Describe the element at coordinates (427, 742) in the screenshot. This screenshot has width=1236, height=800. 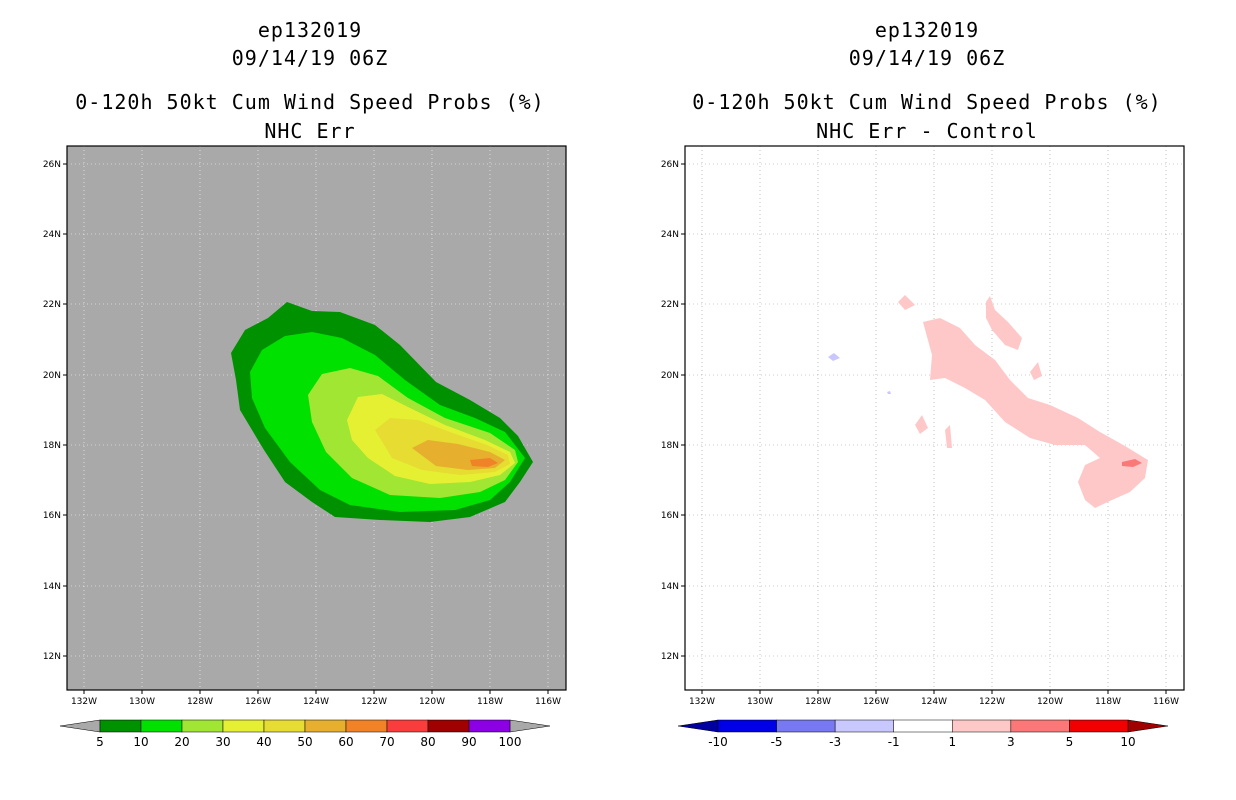
I see `colorbar-label: 80` at that location.